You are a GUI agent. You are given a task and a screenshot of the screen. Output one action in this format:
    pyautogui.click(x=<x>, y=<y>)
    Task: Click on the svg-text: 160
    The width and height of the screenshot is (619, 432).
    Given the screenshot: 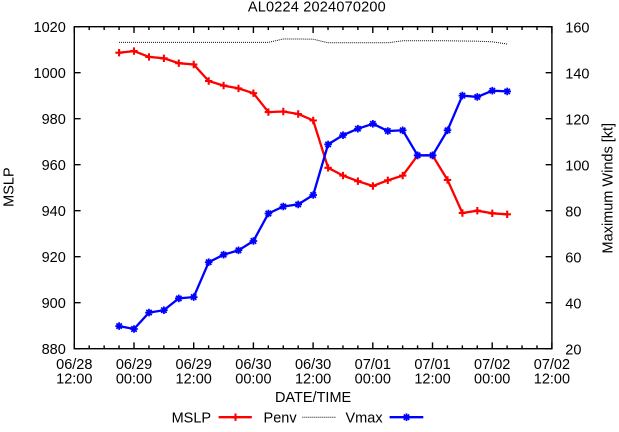 What is the action you would take?
    pyautogui.click(x=577, y=29)
    